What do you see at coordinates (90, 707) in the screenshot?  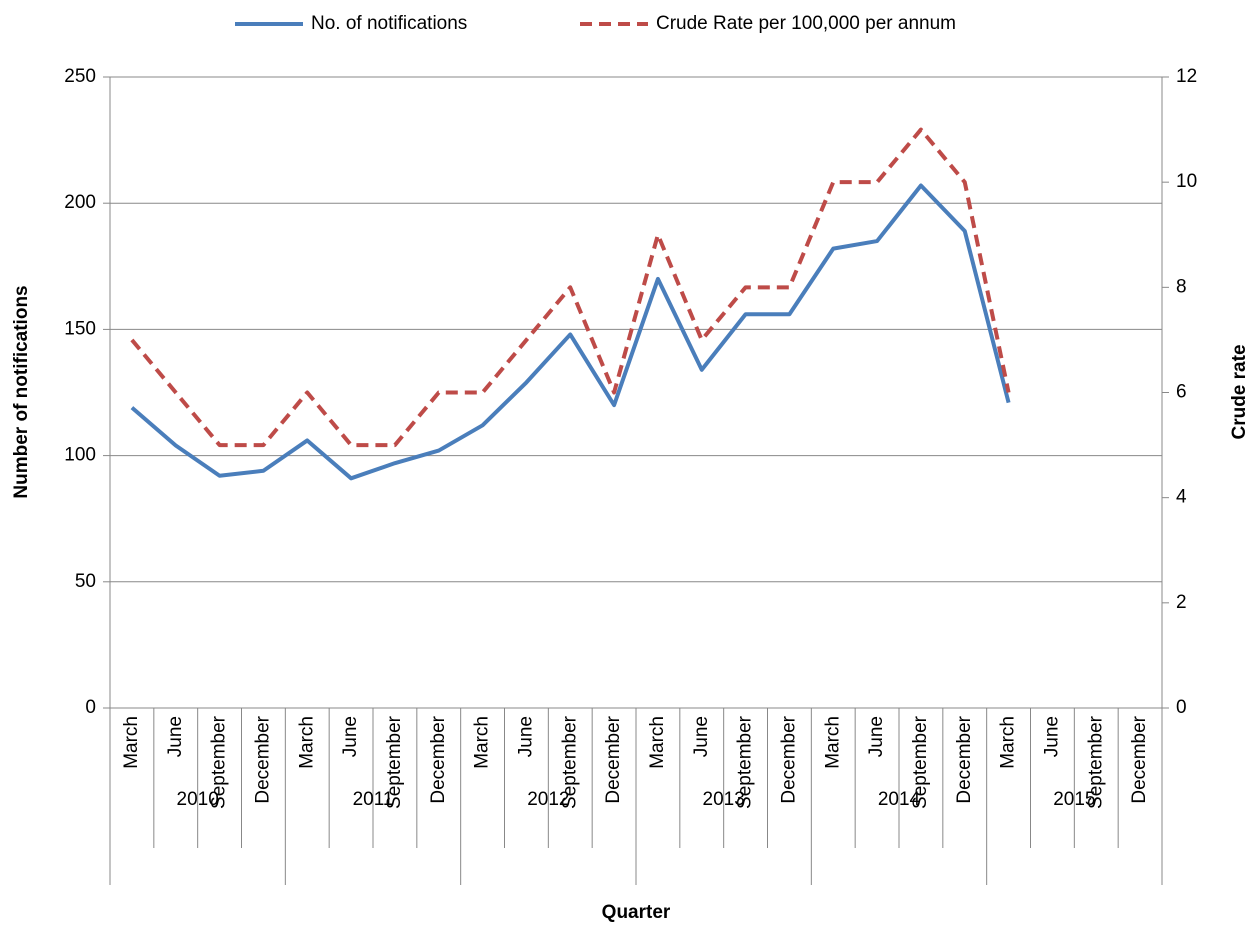 I see `y-tick-label: 0` at bounding box center [90, 707].